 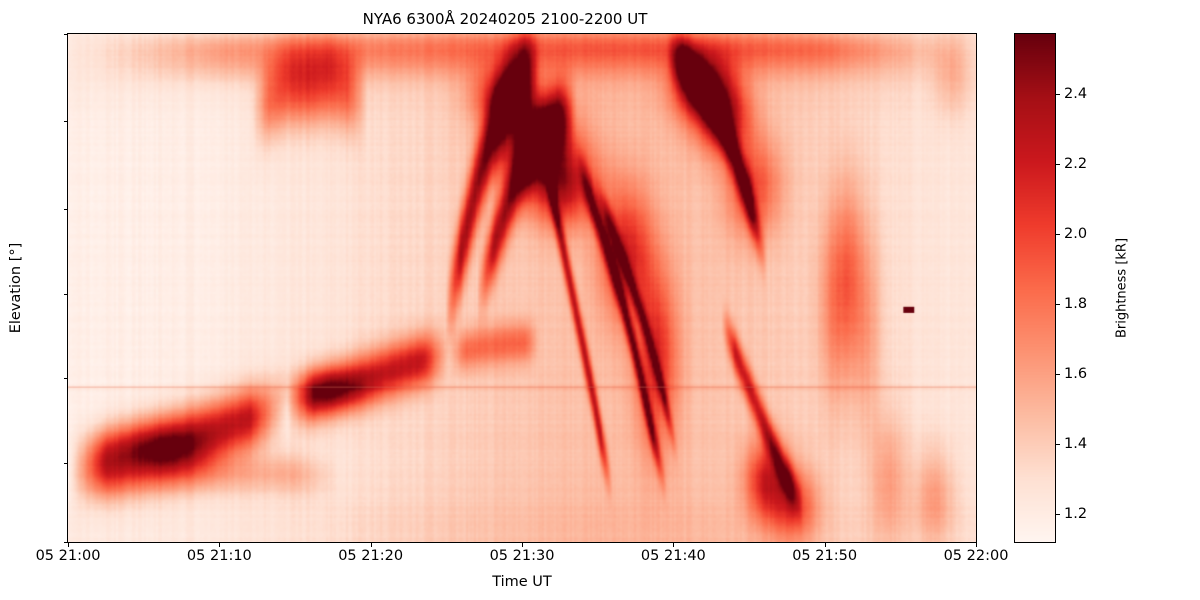 I want to click on colorbar-gradient, so click(x=1035, y=288).